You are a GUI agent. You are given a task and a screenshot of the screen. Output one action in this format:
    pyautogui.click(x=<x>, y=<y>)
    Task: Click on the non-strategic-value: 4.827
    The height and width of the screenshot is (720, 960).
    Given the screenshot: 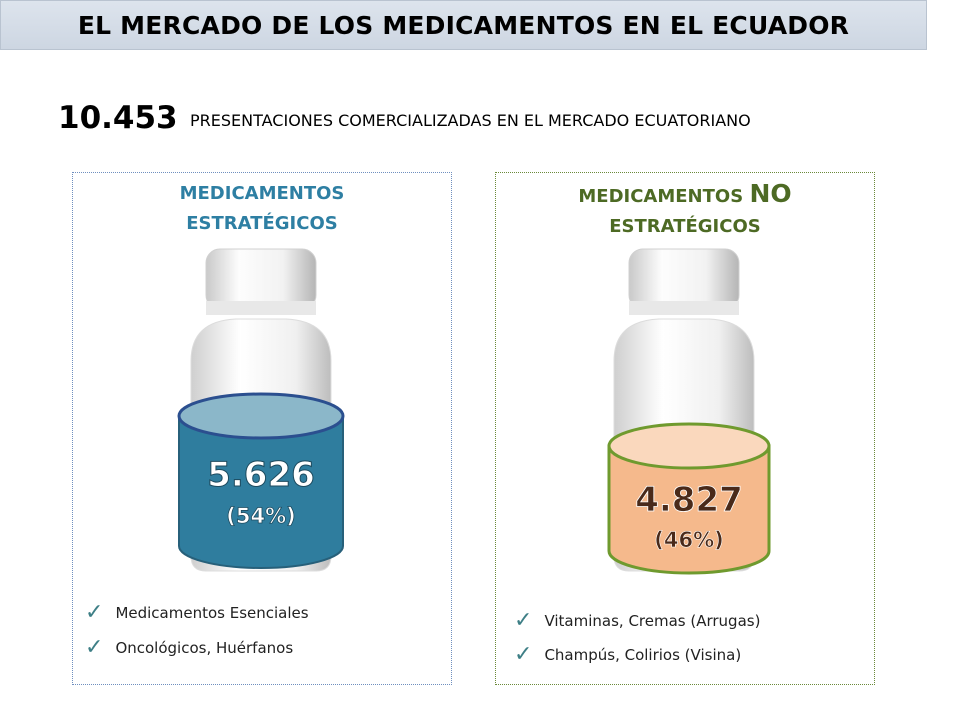 What is the action you would take?
    pyautogui.click(x=689, y=500)
    